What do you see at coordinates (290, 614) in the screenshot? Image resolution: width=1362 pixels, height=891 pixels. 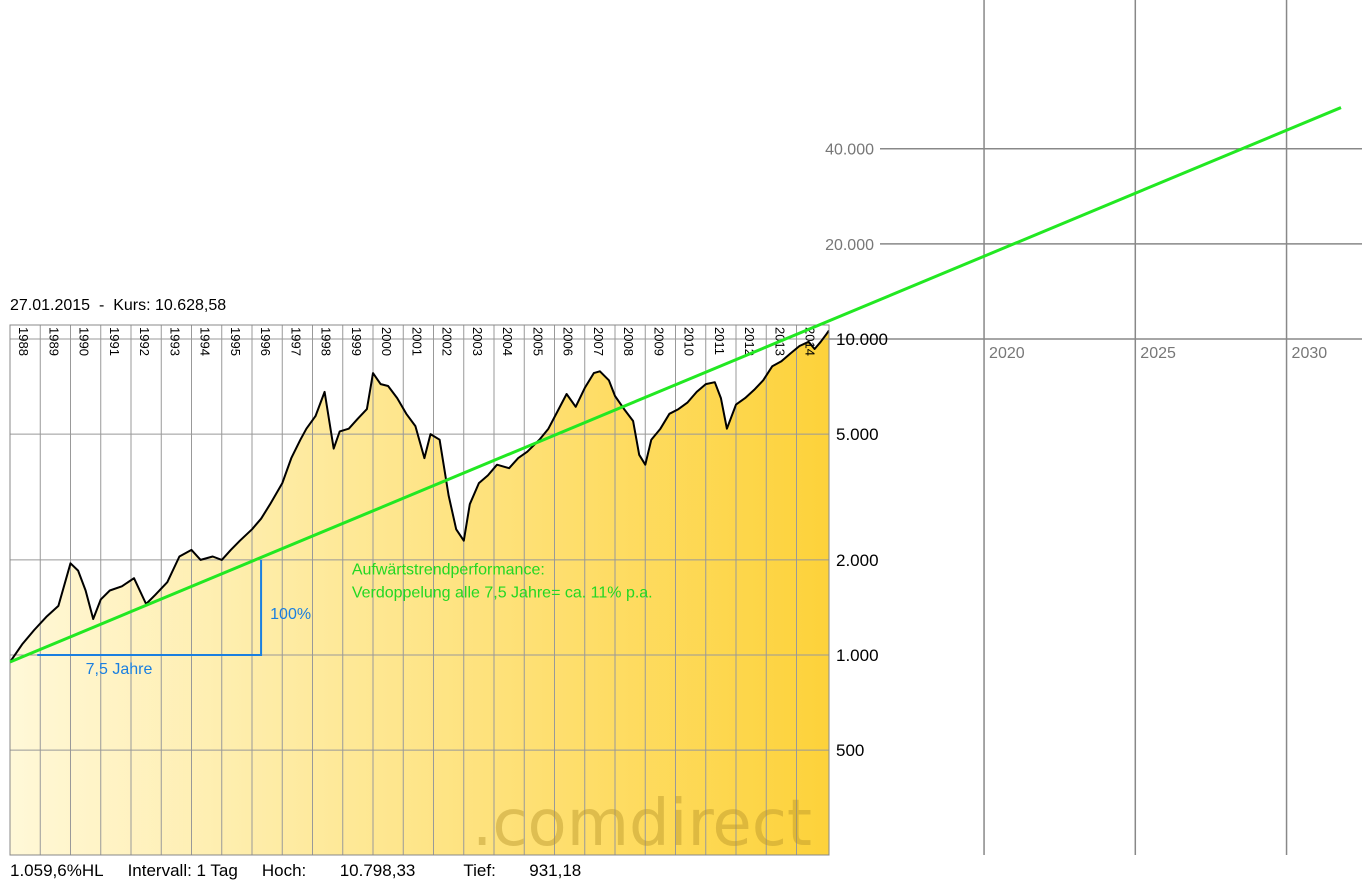 I see `annotation-text: 100%` at bounding box center [290, 614].